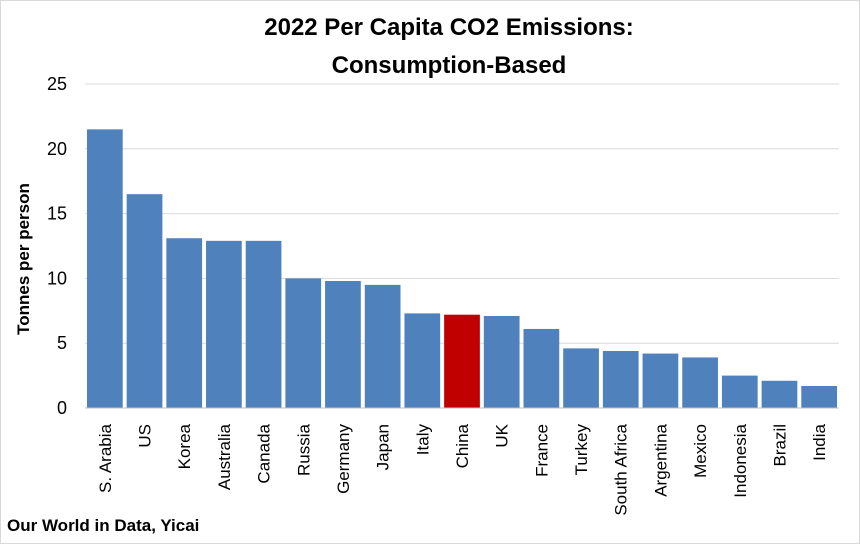  Describe the element at coordinates (819, 396) in the screenshot. I see `bar-india` at that location.